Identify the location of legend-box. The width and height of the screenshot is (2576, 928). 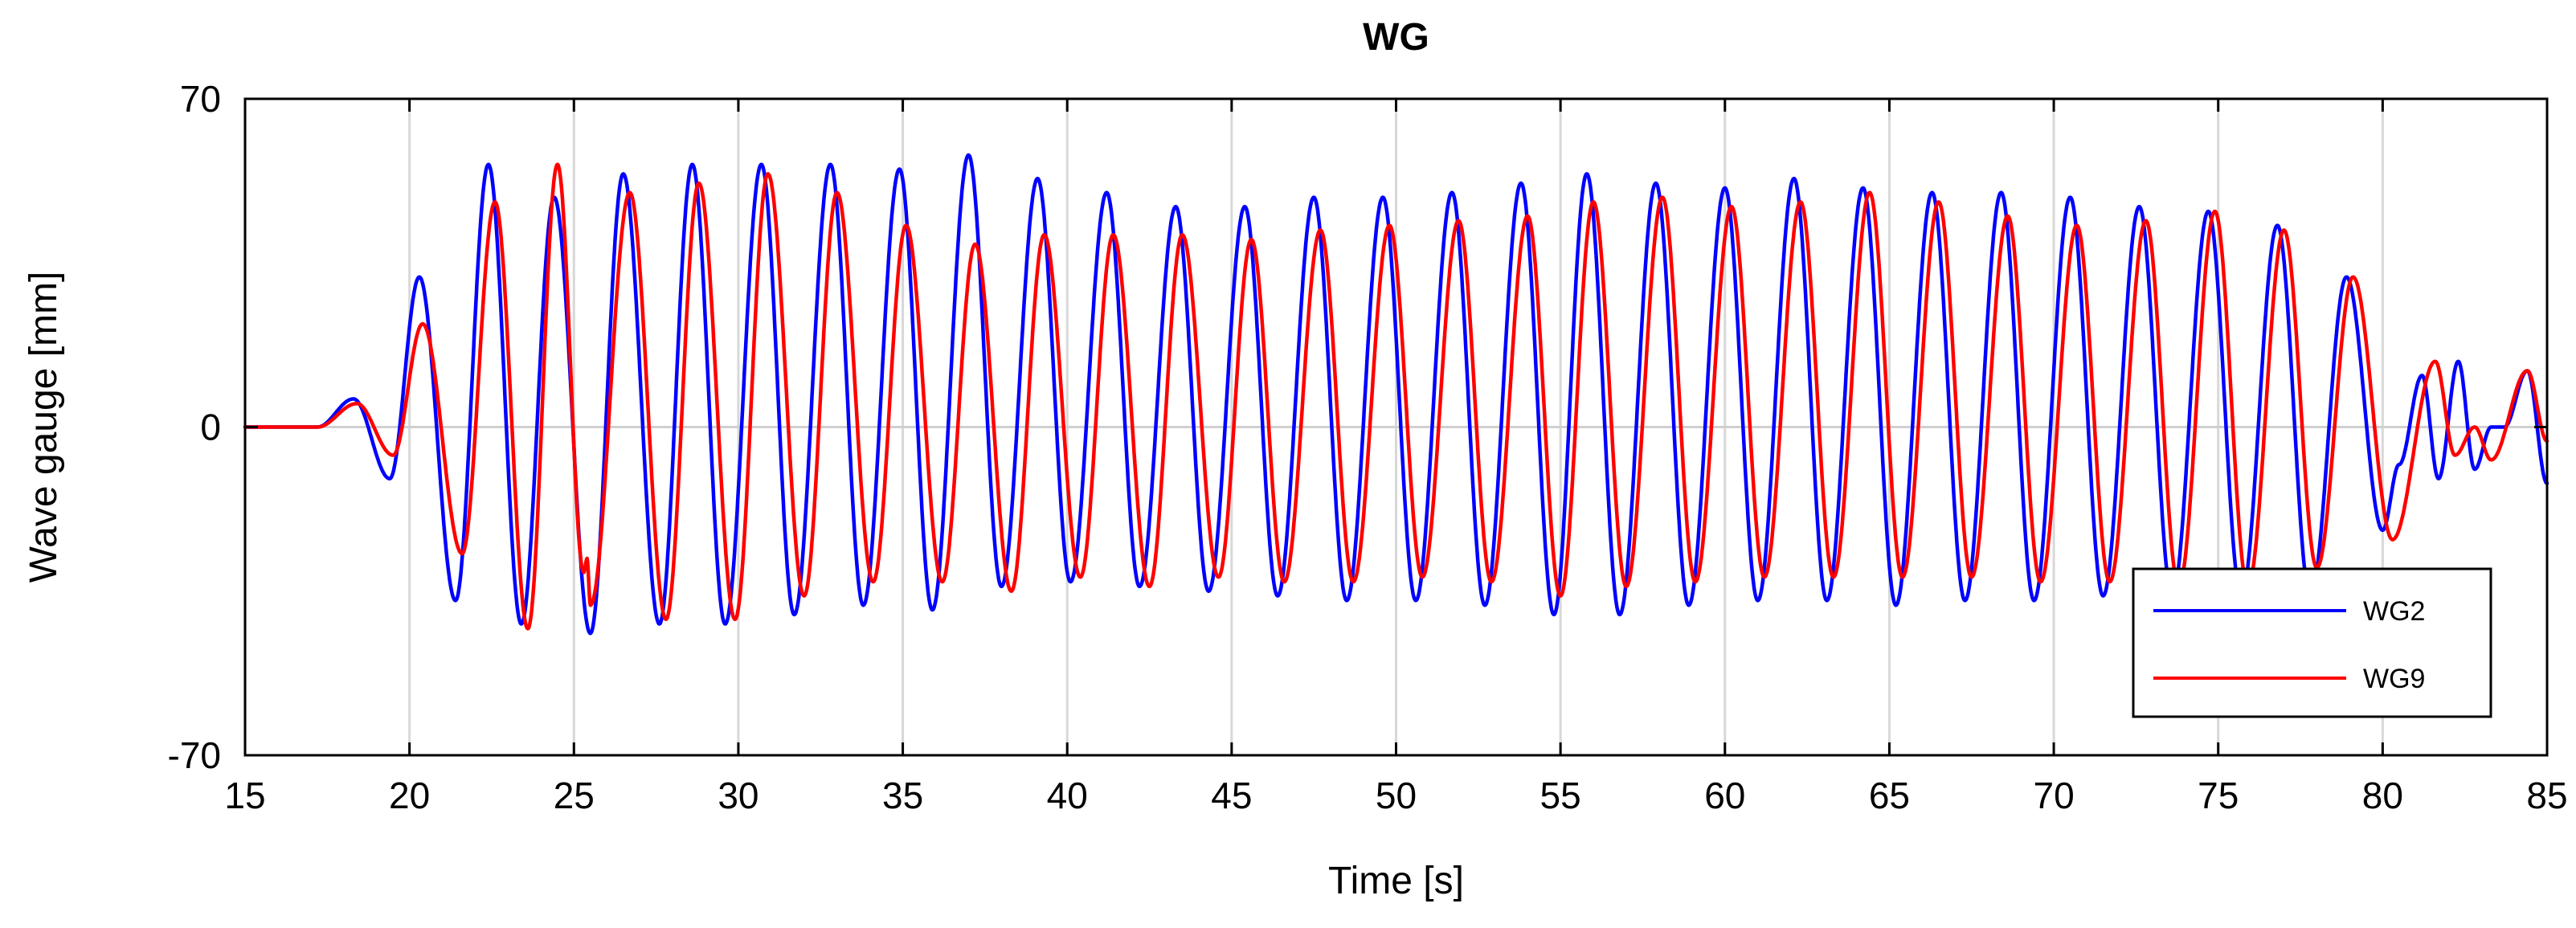
(2312, 642).